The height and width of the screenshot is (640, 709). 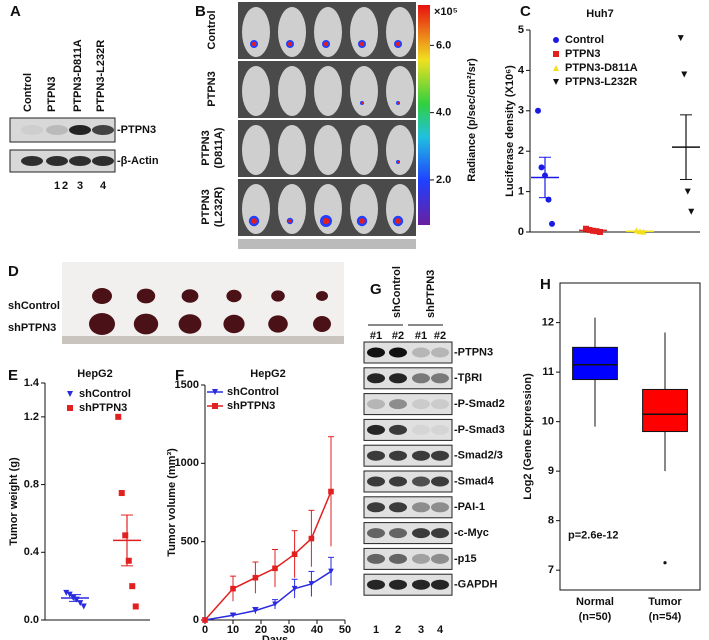 What do you see at coordinates (479, 404) in the screenshot?
I see `band-label: -P-Smad2` at bounding box center [479, 404].